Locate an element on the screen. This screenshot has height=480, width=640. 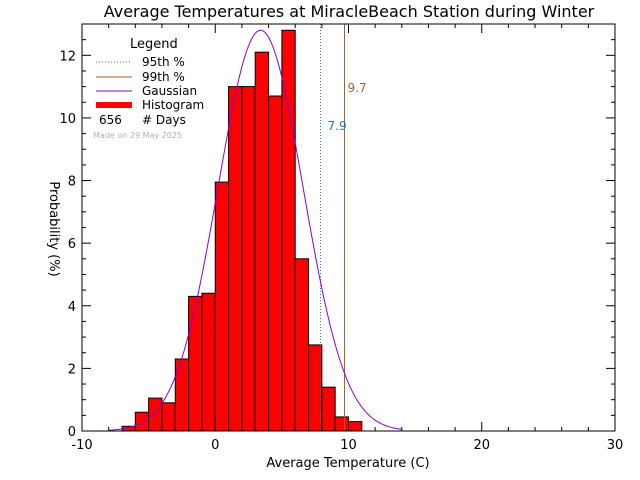
percentile-99-label: 9.7 is located at coordinates (357, 88).